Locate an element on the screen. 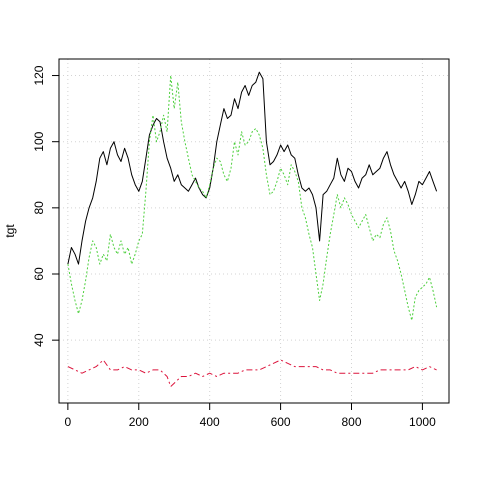 This screenshot has height=480, width=480. y-tick-label: 40 is located at coordinates (39, 340).